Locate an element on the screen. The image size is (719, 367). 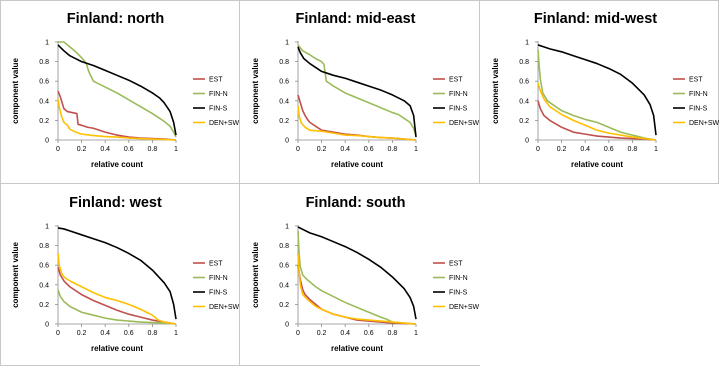
chart-title: Finland: mid-east is located at coordinates (355, 19).